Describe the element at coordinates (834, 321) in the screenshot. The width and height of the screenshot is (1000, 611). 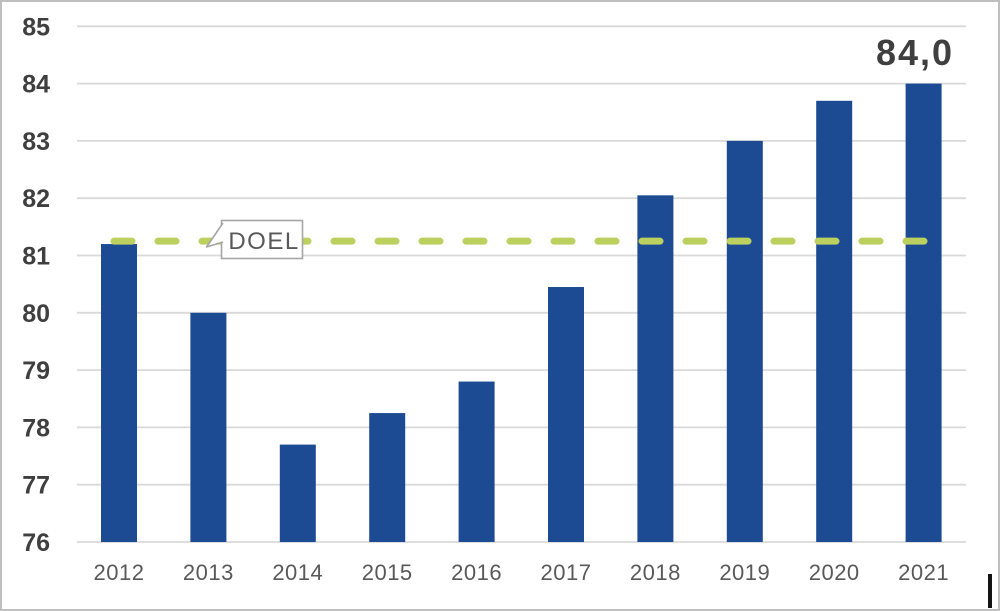
I see `bar-2020` at that location.